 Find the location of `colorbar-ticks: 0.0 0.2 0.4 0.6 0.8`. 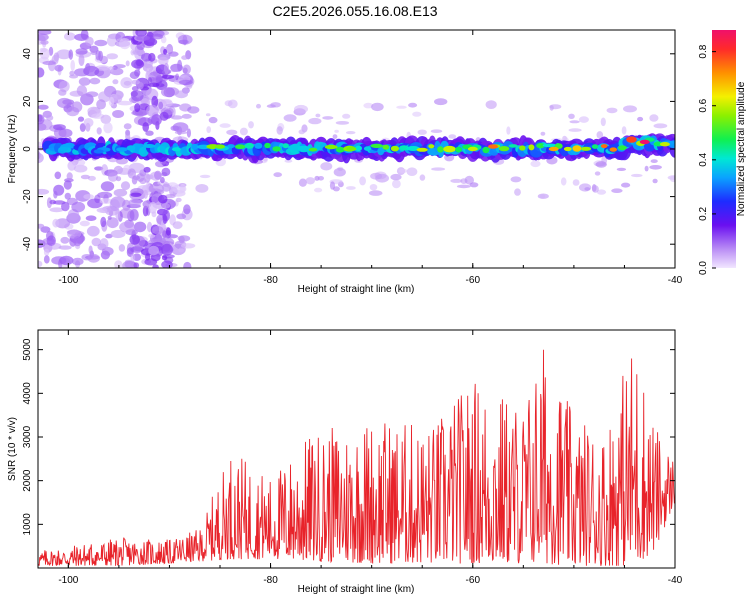

colorbar-ticks: 0.0 0.2 0.4 0.6 0.8 is located at coordinates (707, 159).